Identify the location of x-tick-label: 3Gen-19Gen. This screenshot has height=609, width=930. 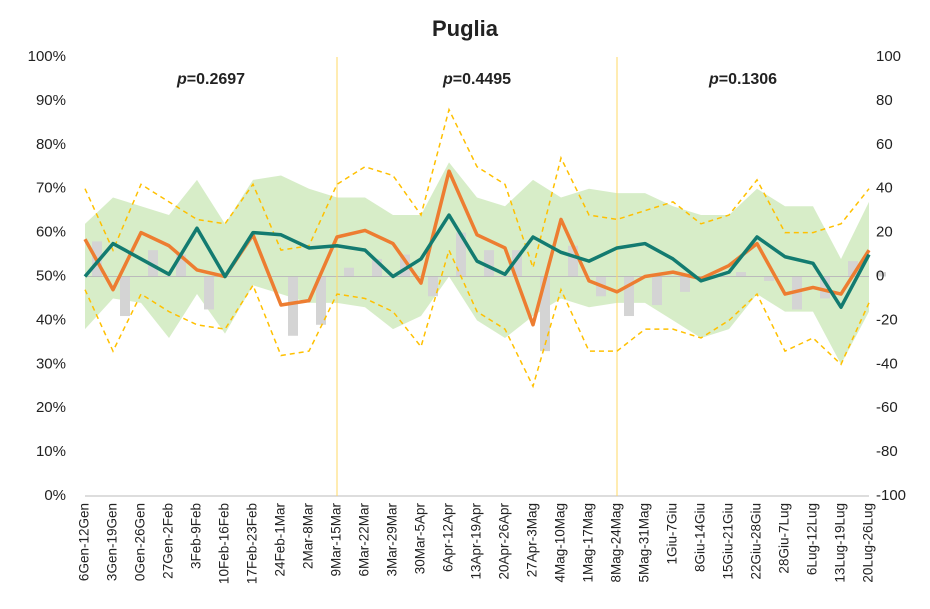
(112, 542).